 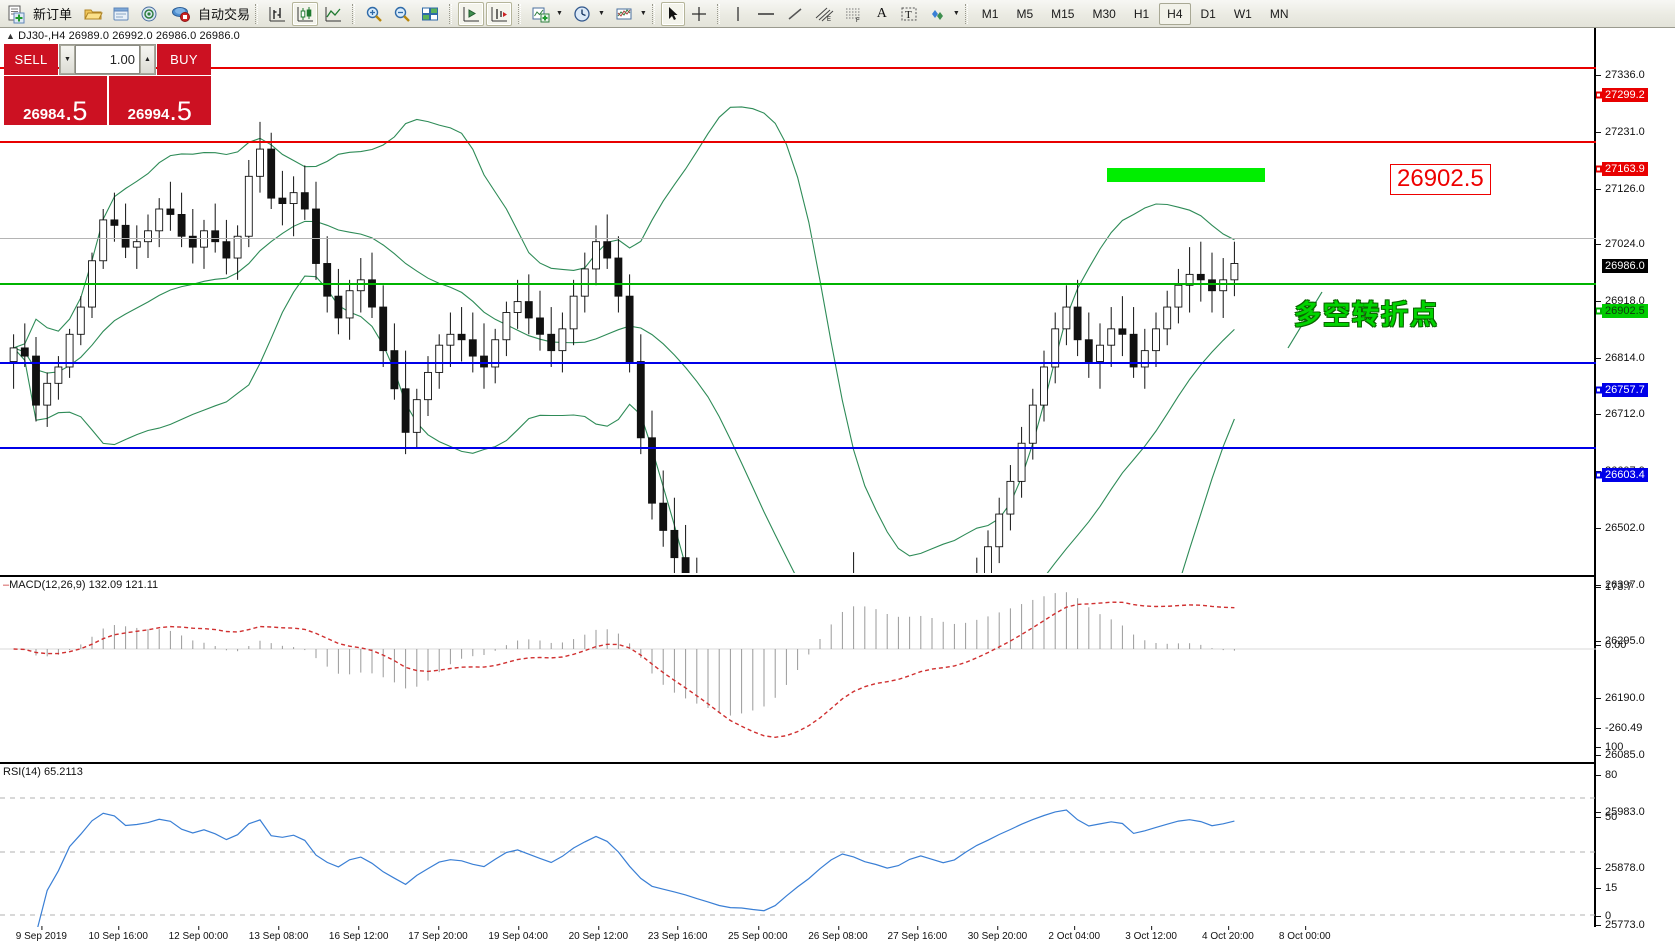 I want to click on chart-shift-icon, so click(x=471, y=13).